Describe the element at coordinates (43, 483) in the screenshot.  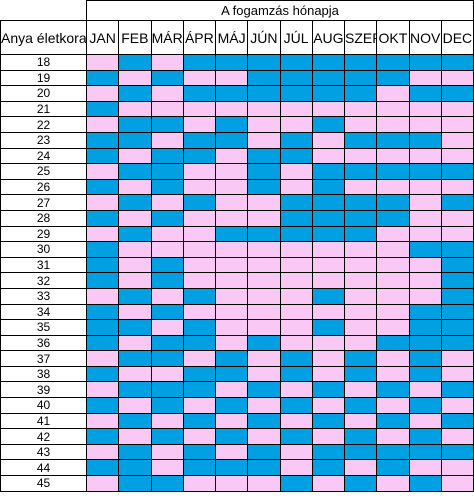
I see `age-cell: 45` at that location.